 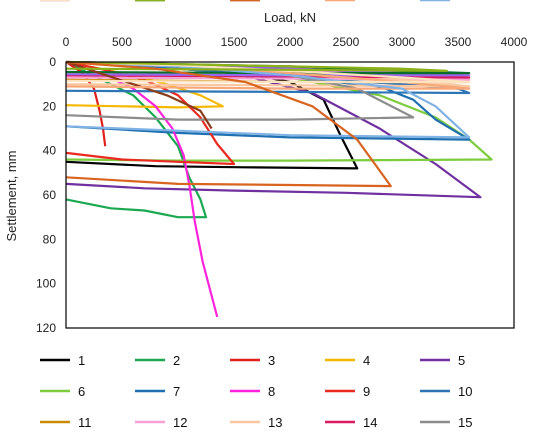 What do you see at coordinates (366, 360) in the screenshot?
I see `legend-label-4: 4` at bounding box center [366, 360].